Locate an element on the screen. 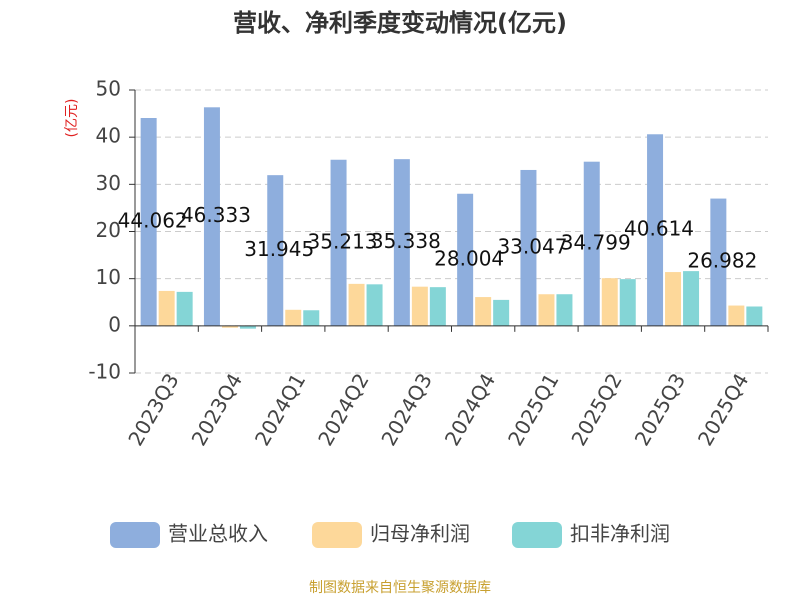  value-label: 35.213 is located at coordinates (343, 241).